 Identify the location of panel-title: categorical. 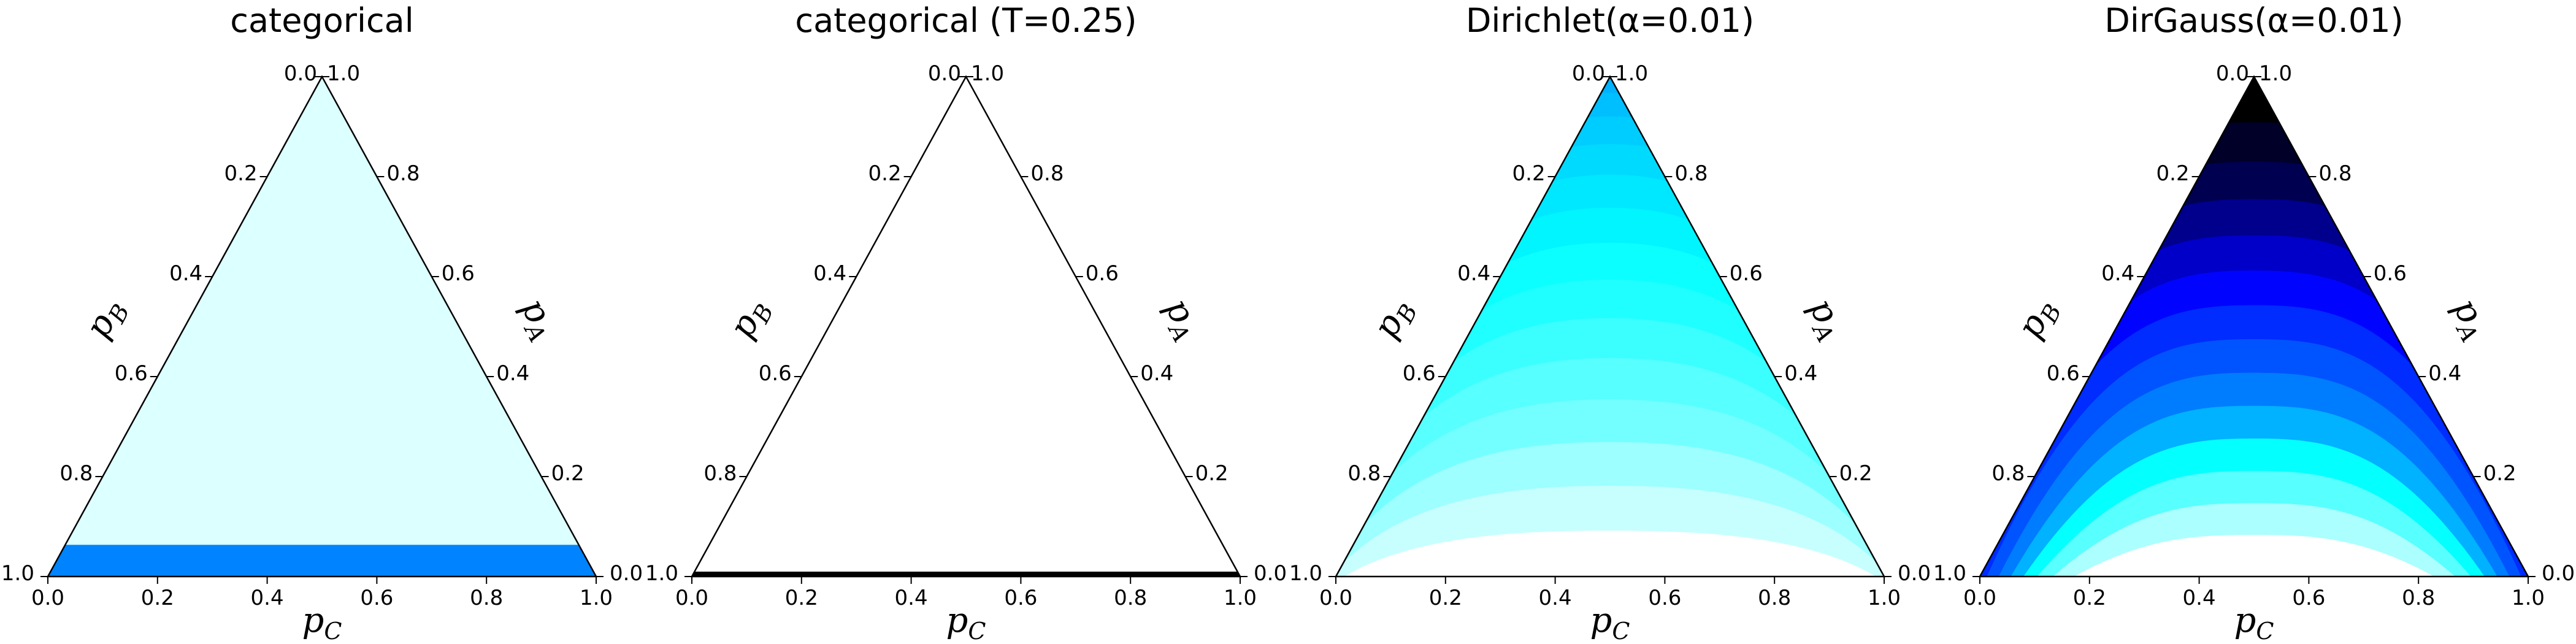
(321, 20).